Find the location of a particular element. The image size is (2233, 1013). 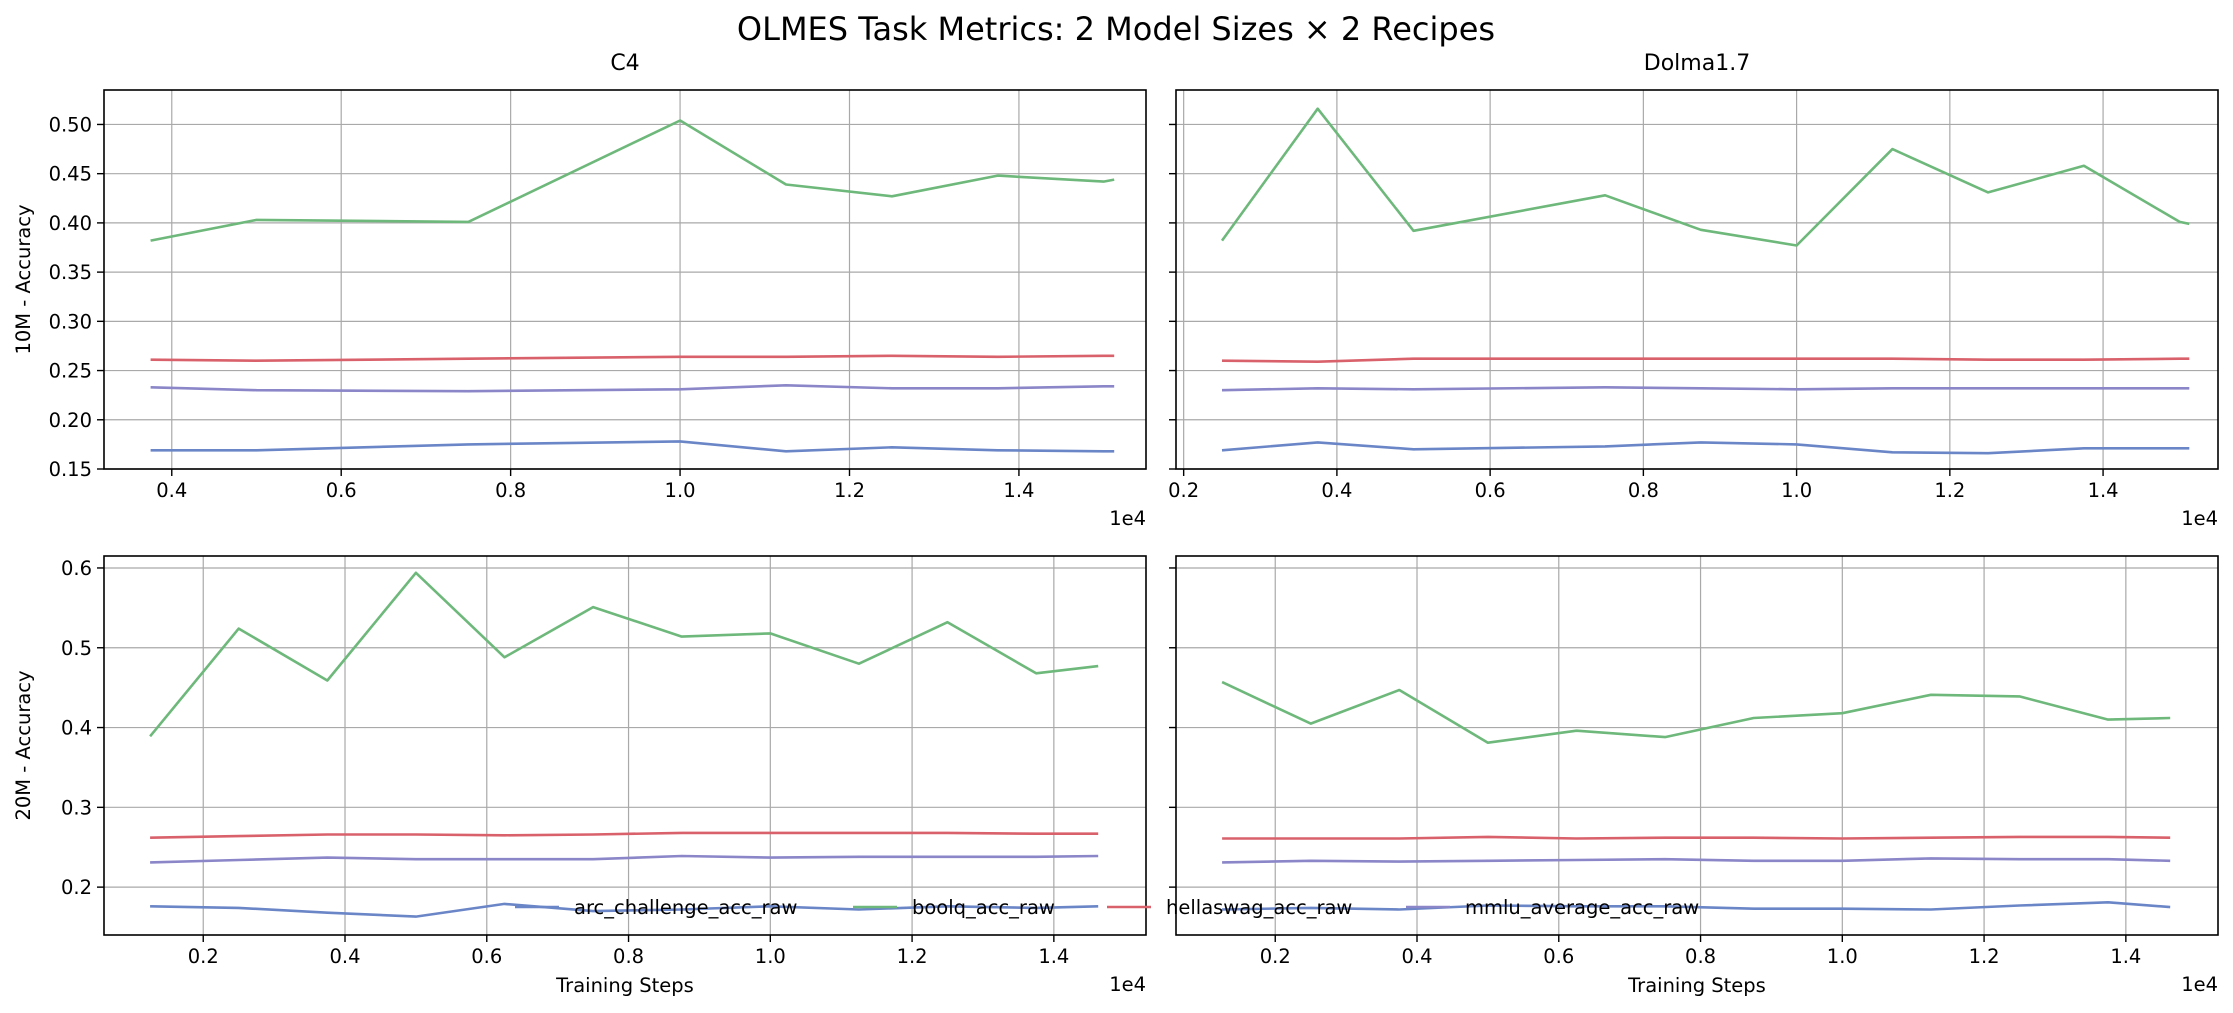

legend-label-boolq_acc_raw: boolq_acc_raw is located at coordinates (983, 907).